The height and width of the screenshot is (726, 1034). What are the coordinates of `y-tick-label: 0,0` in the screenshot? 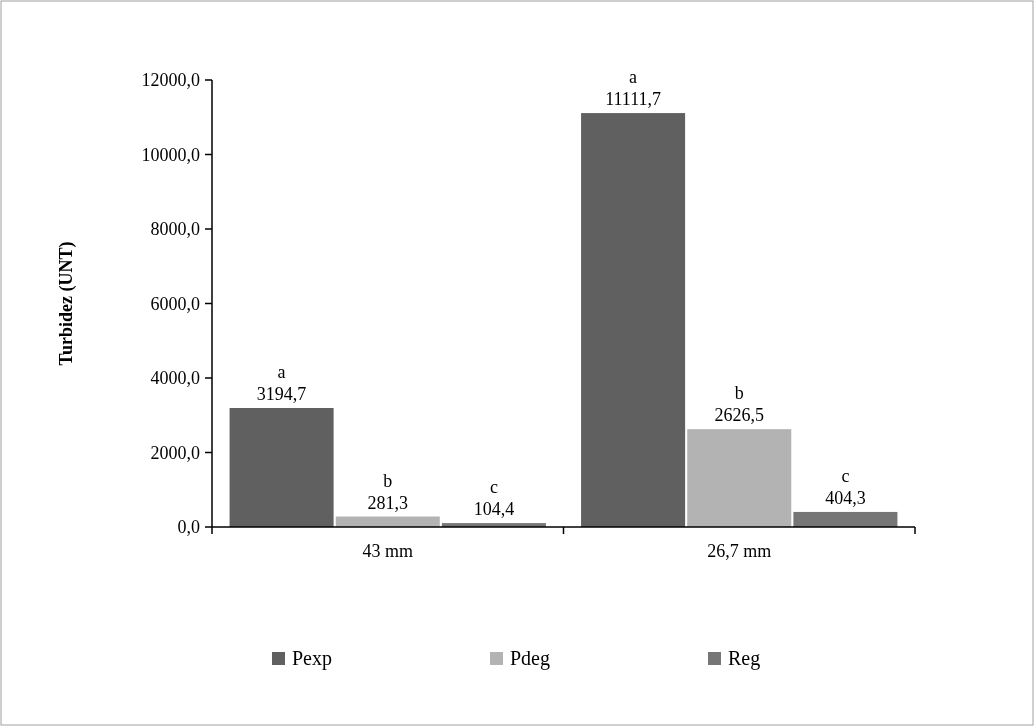 It's located at (188, 527).